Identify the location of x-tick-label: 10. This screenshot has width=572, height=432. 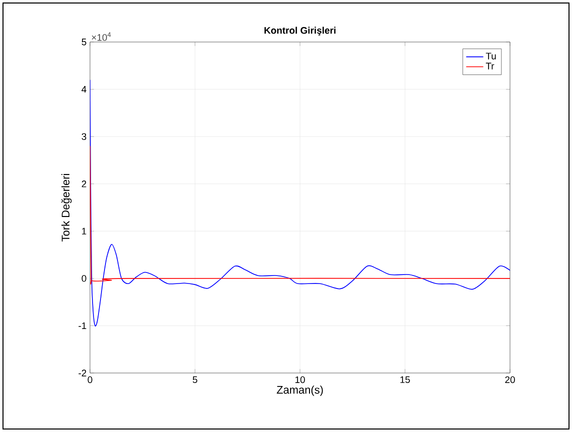
(300, 380).